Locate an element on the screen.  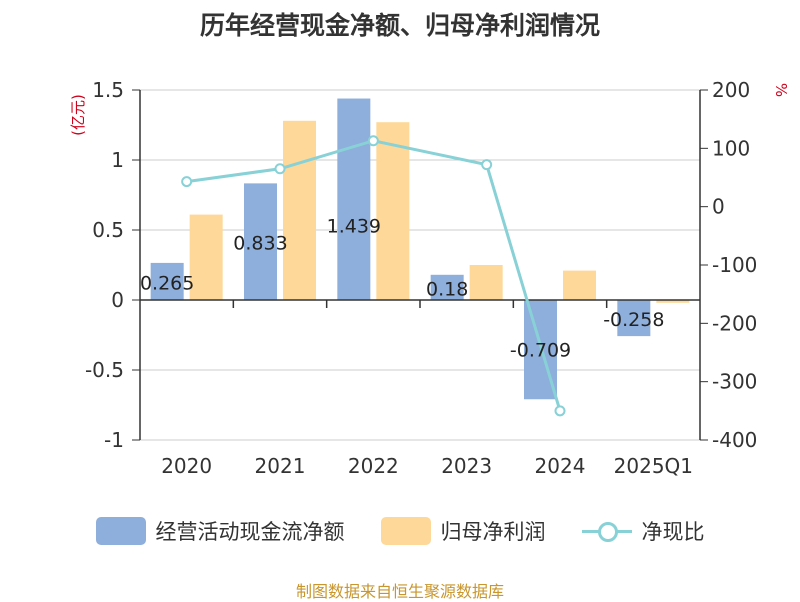
legend-item-cash-ratio: 净现比 is located at coordinates (643, 531).